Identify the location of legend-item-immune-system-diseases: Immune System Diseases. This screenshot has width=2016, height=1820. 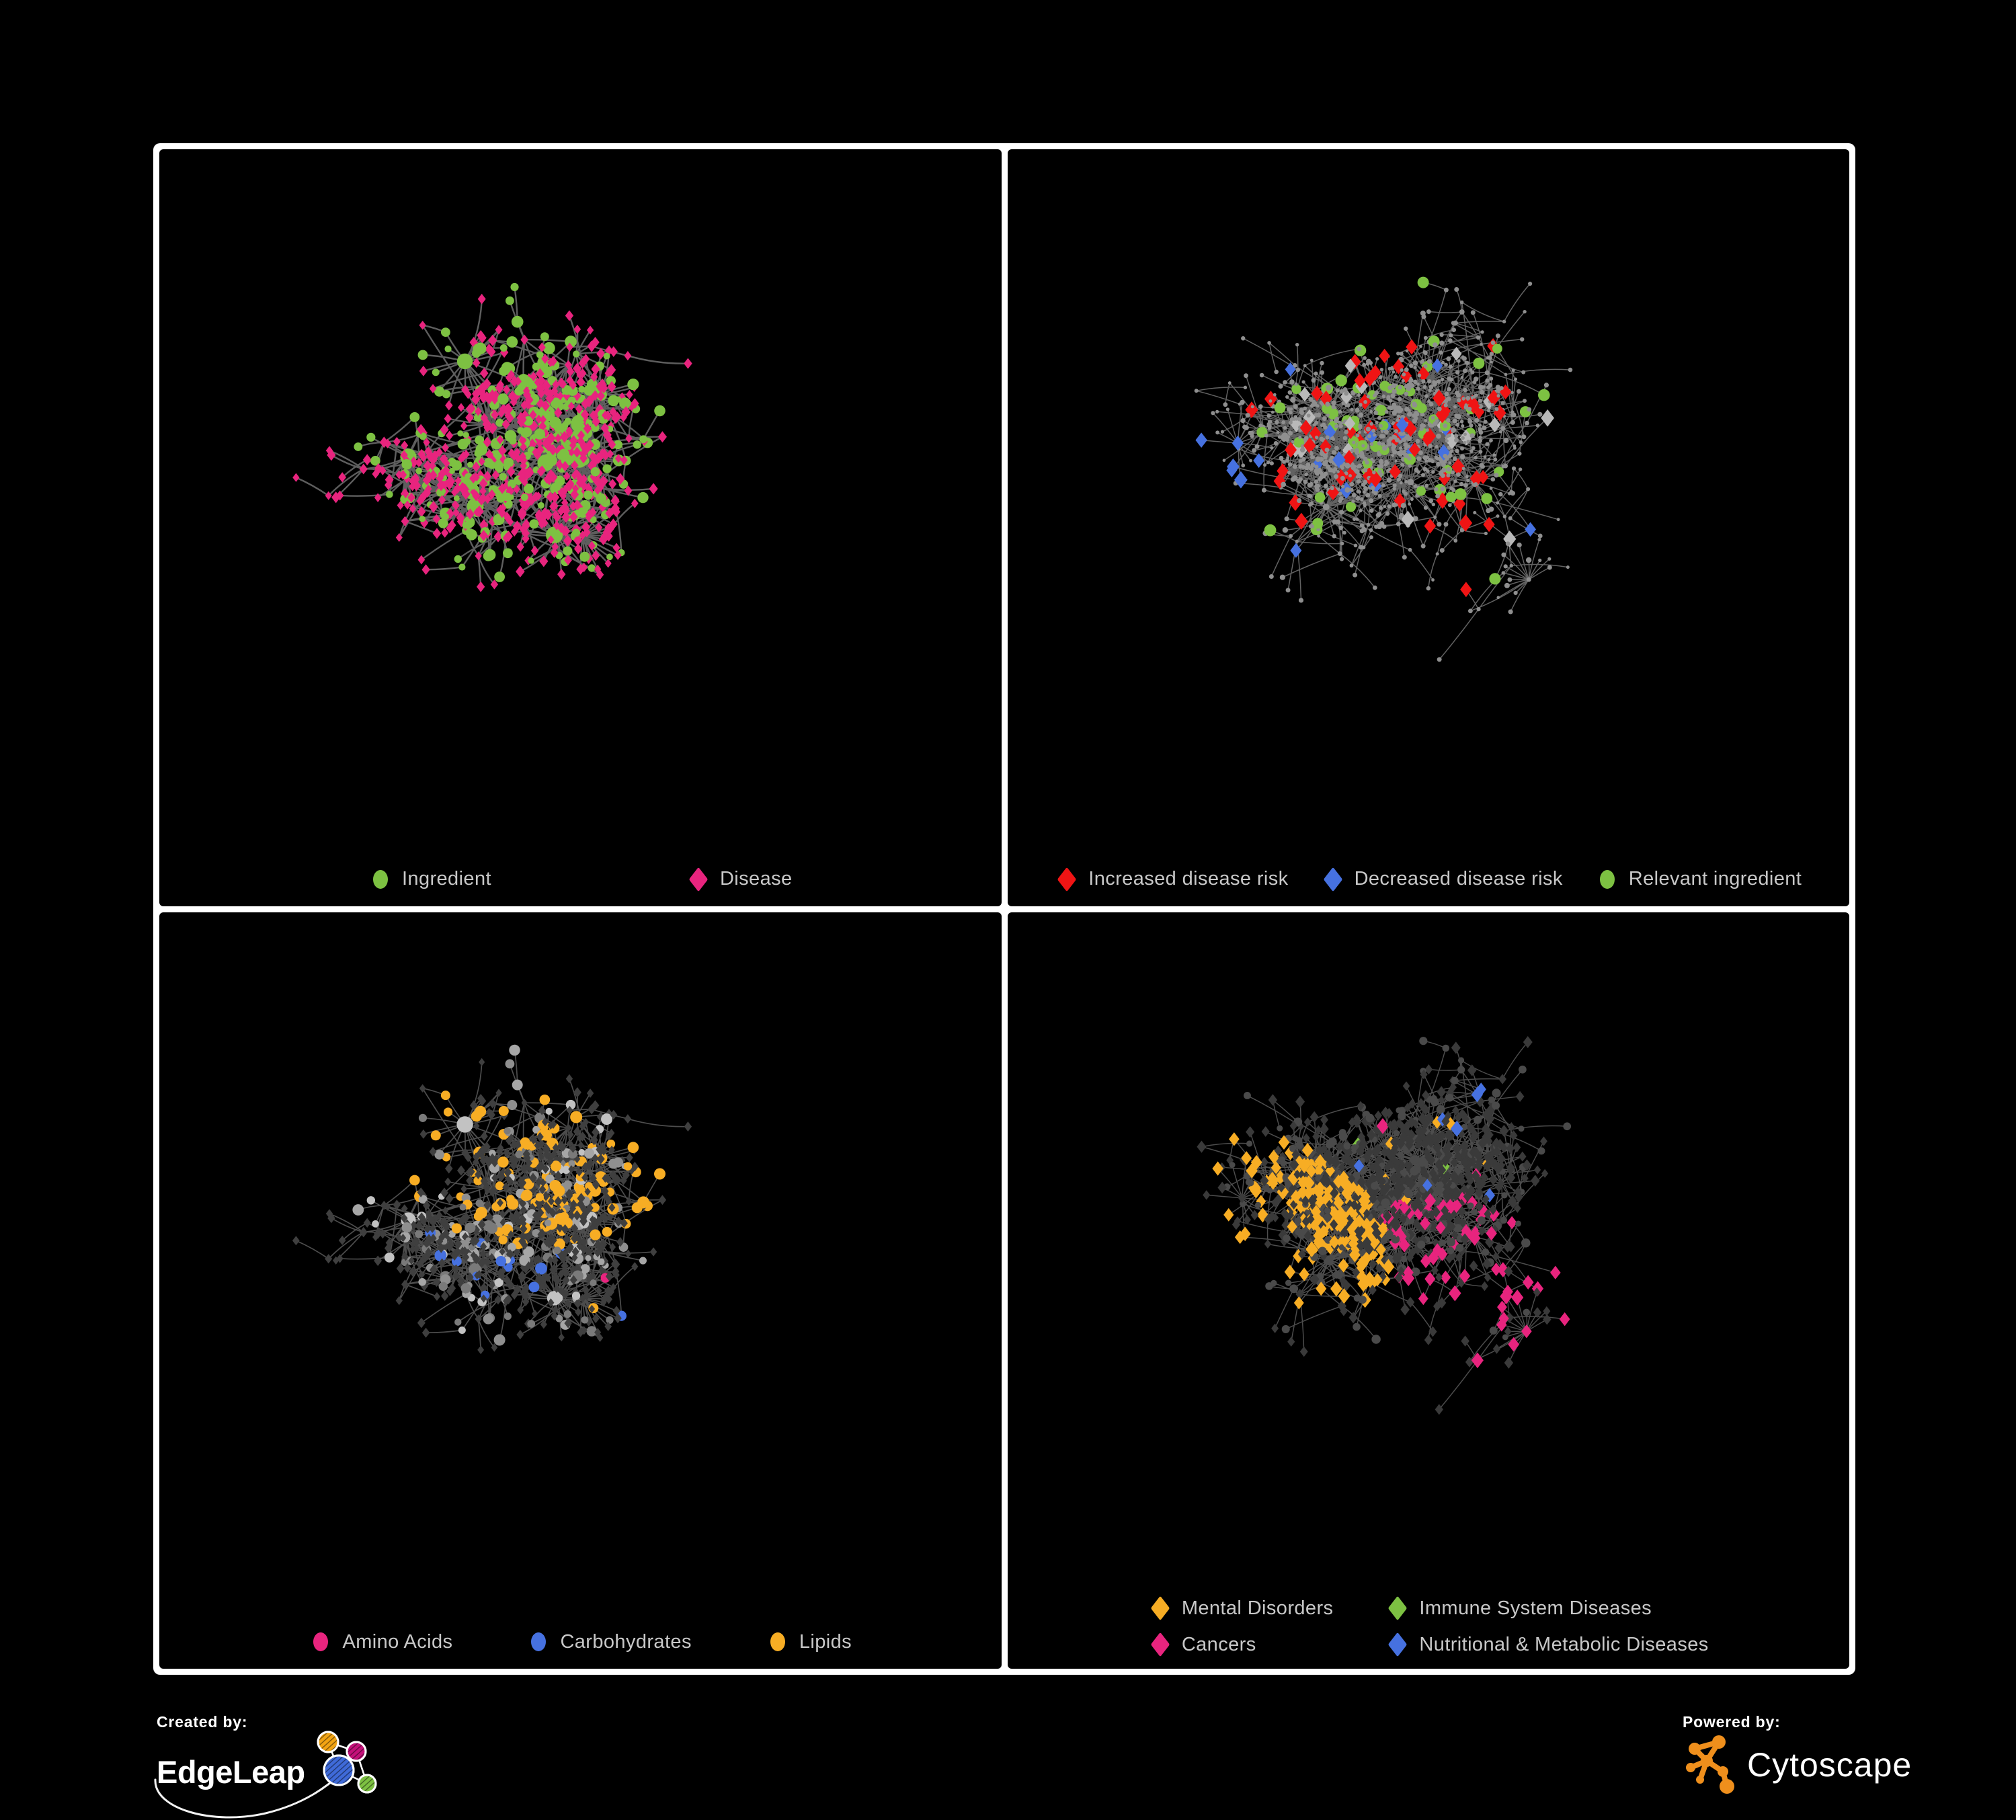
(1546, 1608).